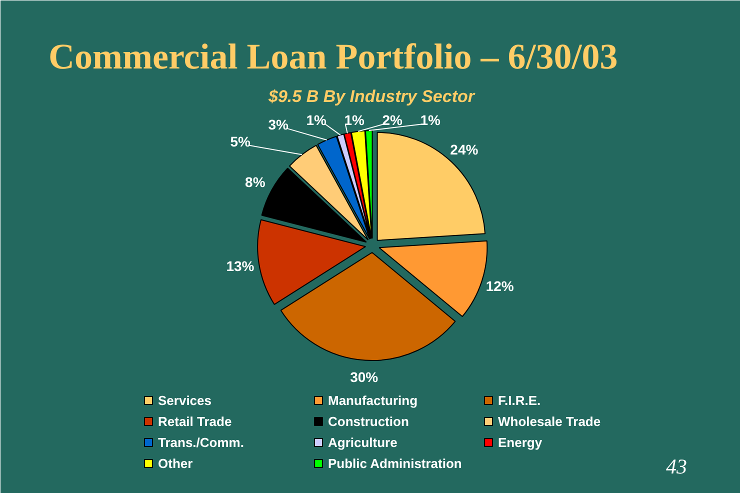  Describe the element at coordinates (241, 141) in the screenshot. I see `data-label: 5%` at that location.